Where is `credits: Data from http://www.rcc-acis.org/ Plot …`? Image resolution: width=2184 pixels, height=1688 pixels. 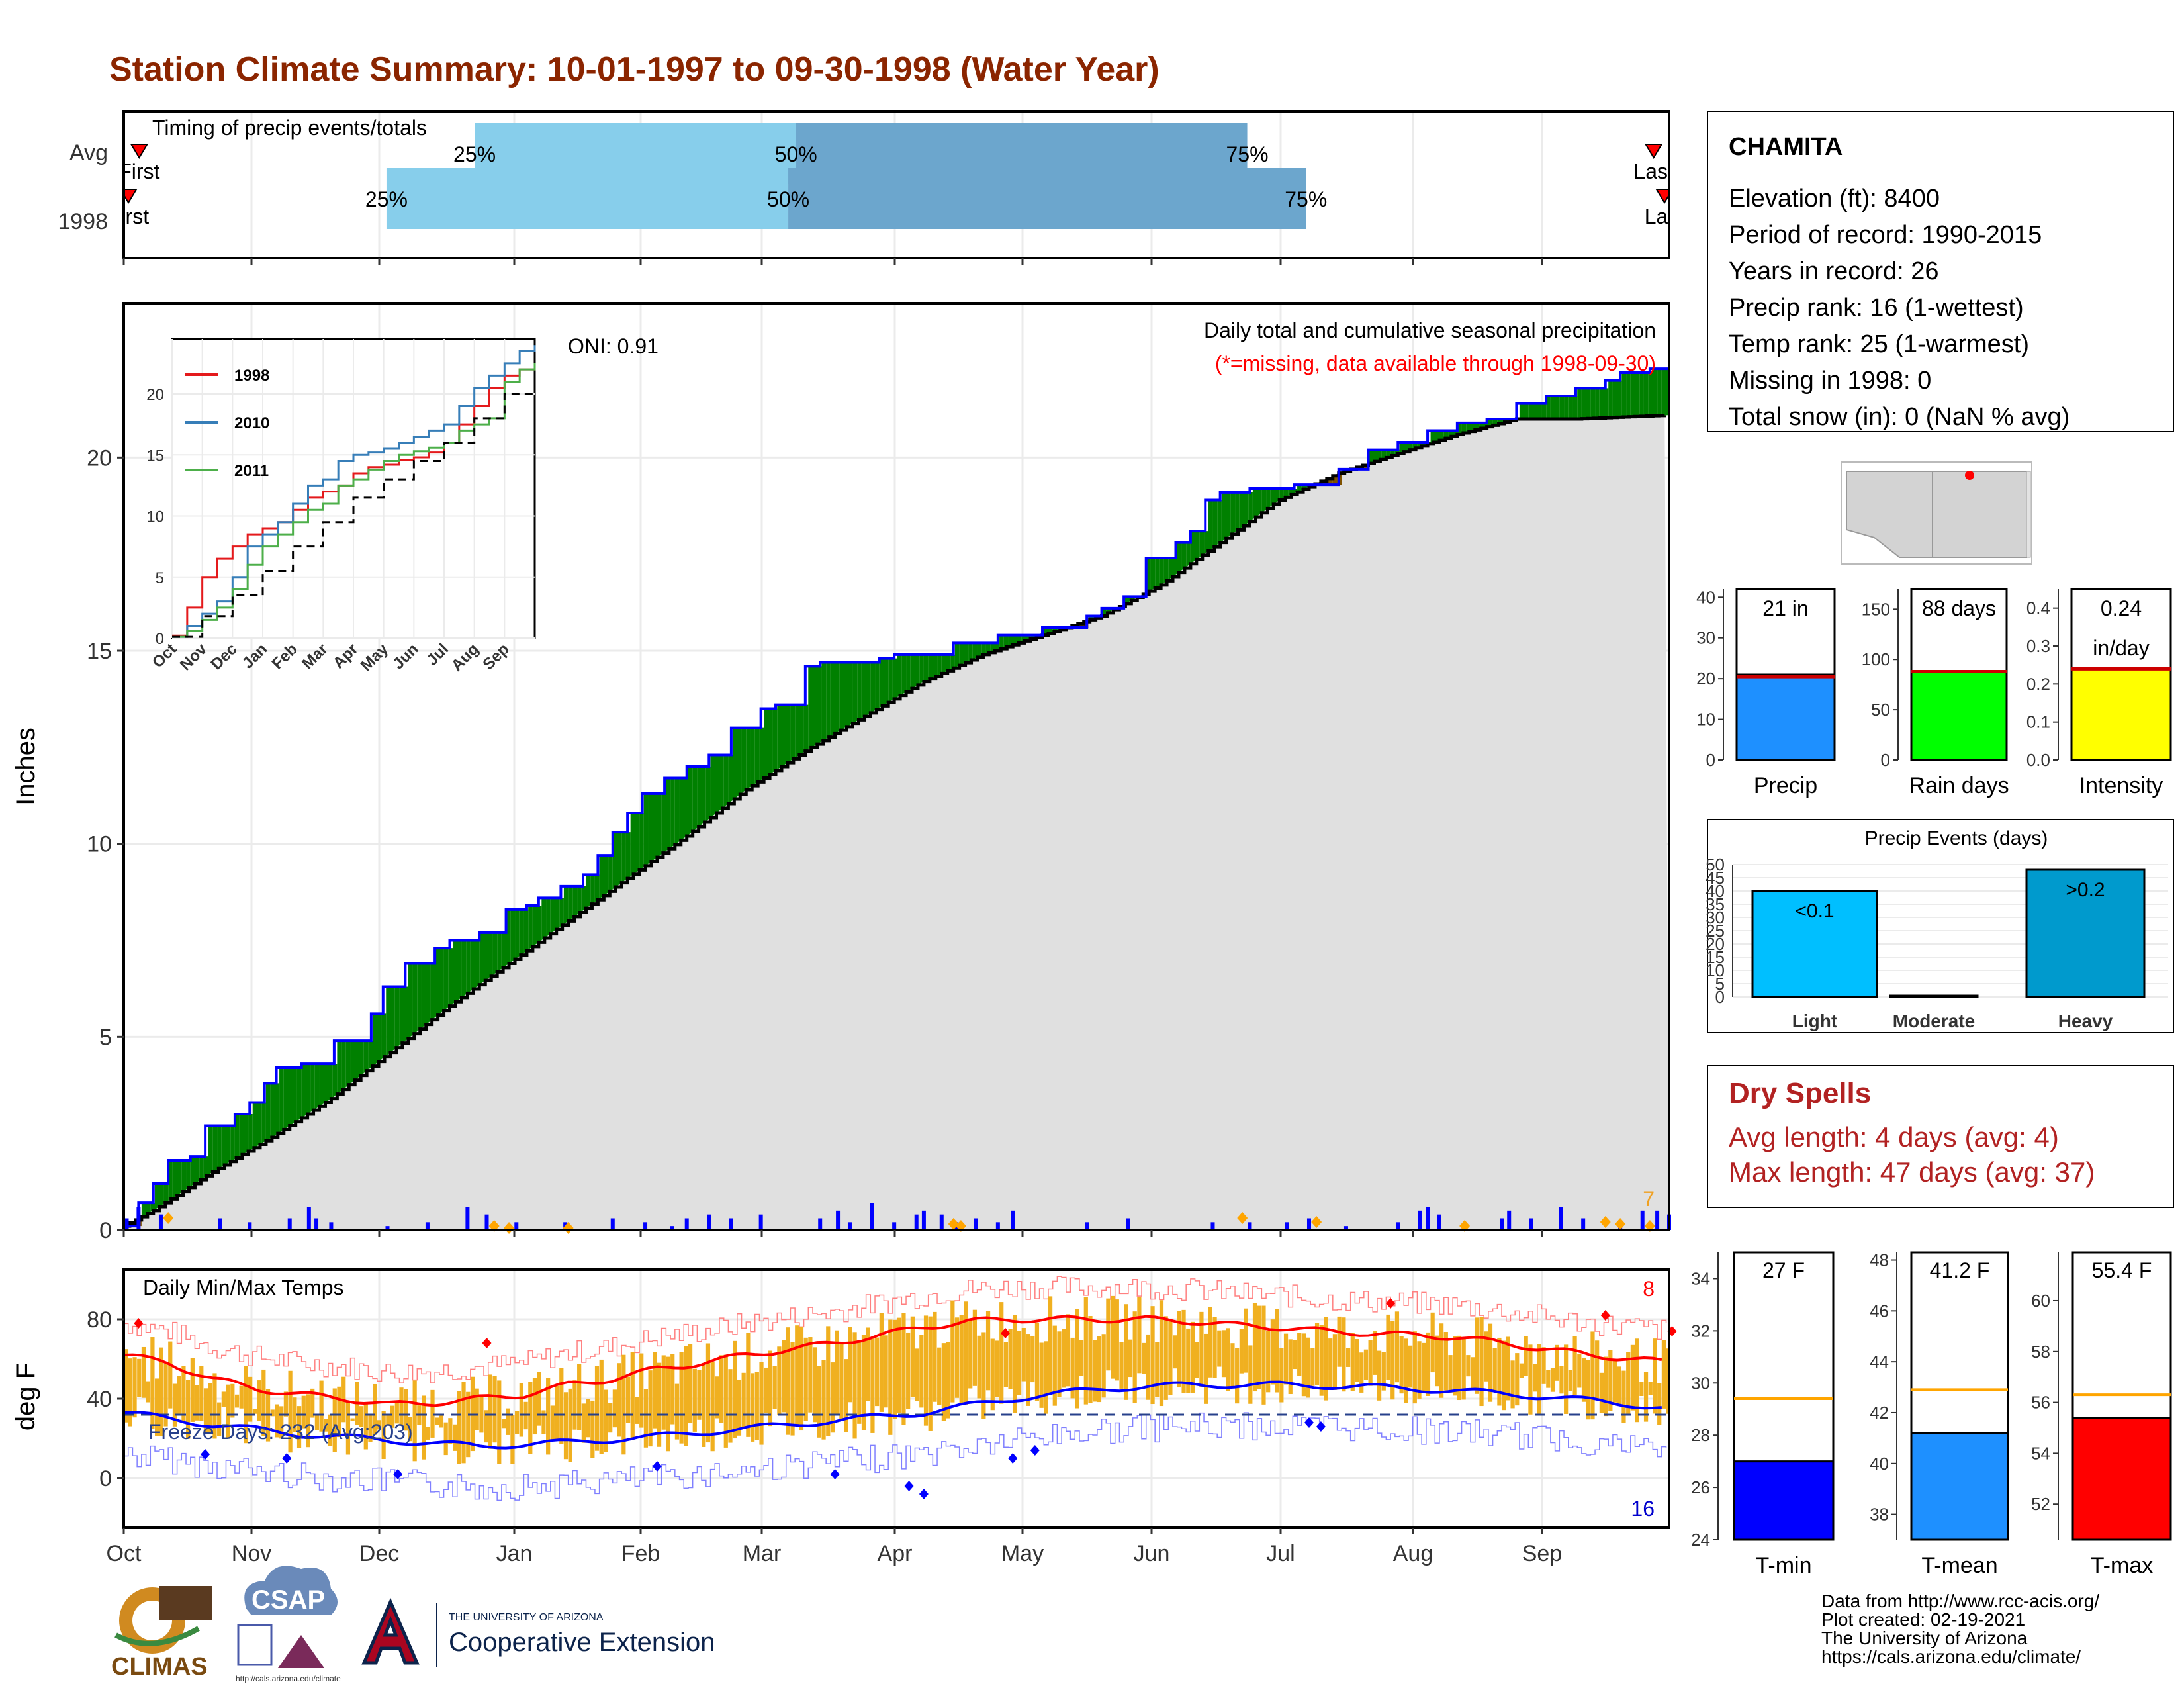
credits: Data from http://www.rcc-acis.org/ Plot … is located at coordinates (1960, 1629).